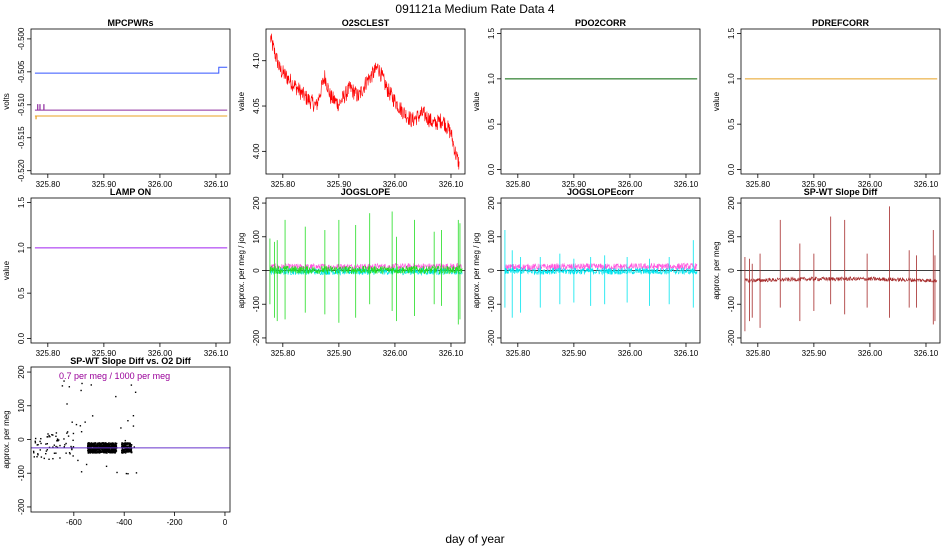 Image resolution: width=950 pixels, height=550 pixels. I want to click on y-tick-label: 4.00, so click(256, 151).